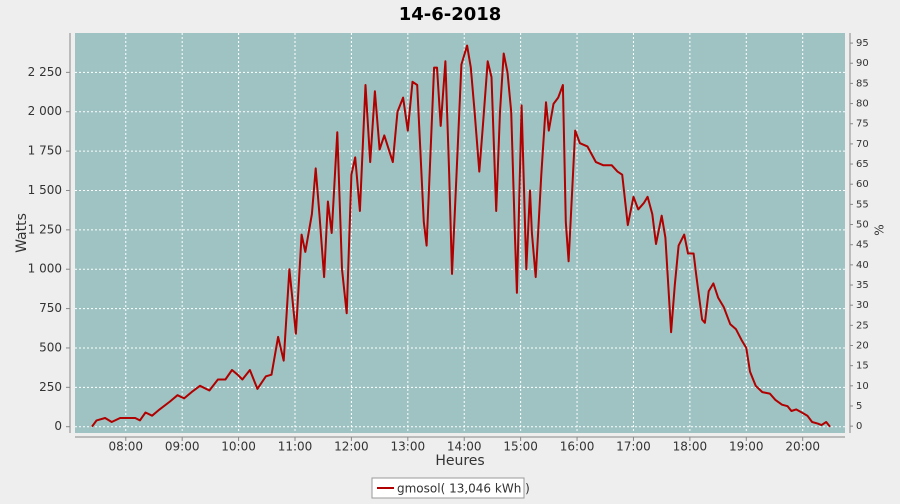 The height and width of the screenshot is (504, 900). What do you see at coordinates (862, 63) in the screenshot?
I see `y2-tick-label: 90` at bounding box center [862, 63].